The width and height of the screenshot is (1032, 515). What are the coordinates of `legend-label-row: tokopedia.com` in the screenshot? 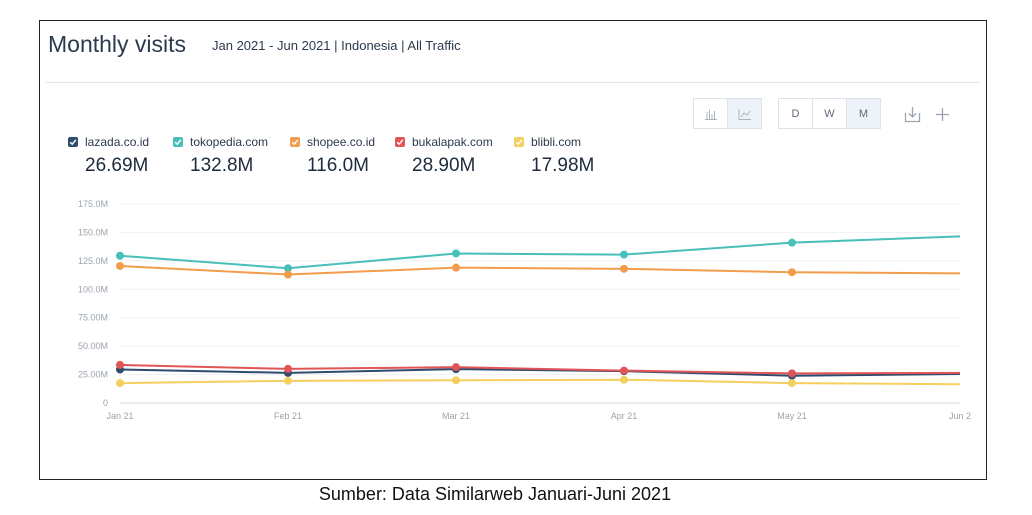 It's located at (231, 142).